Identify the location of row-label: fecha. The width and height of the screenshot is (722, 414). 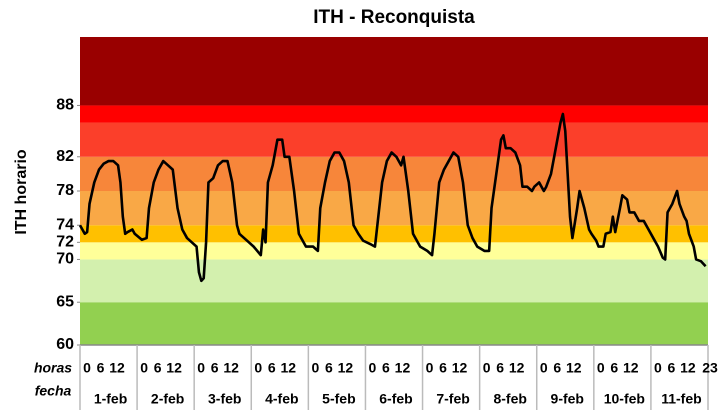
(53, 391).